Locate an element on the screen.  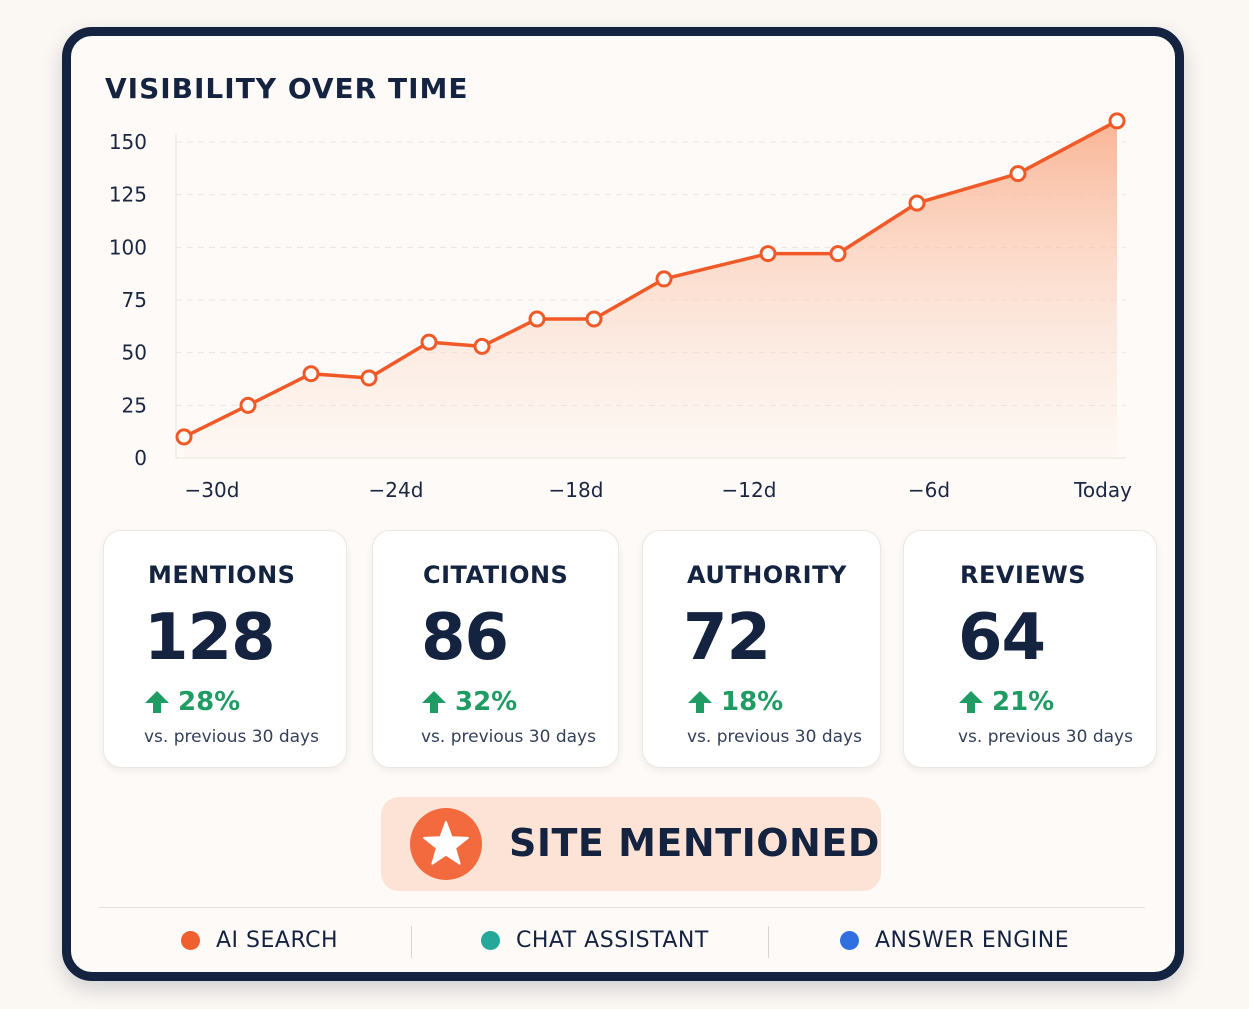
x-tick-label: Today is located at coordinates (1102, 490).